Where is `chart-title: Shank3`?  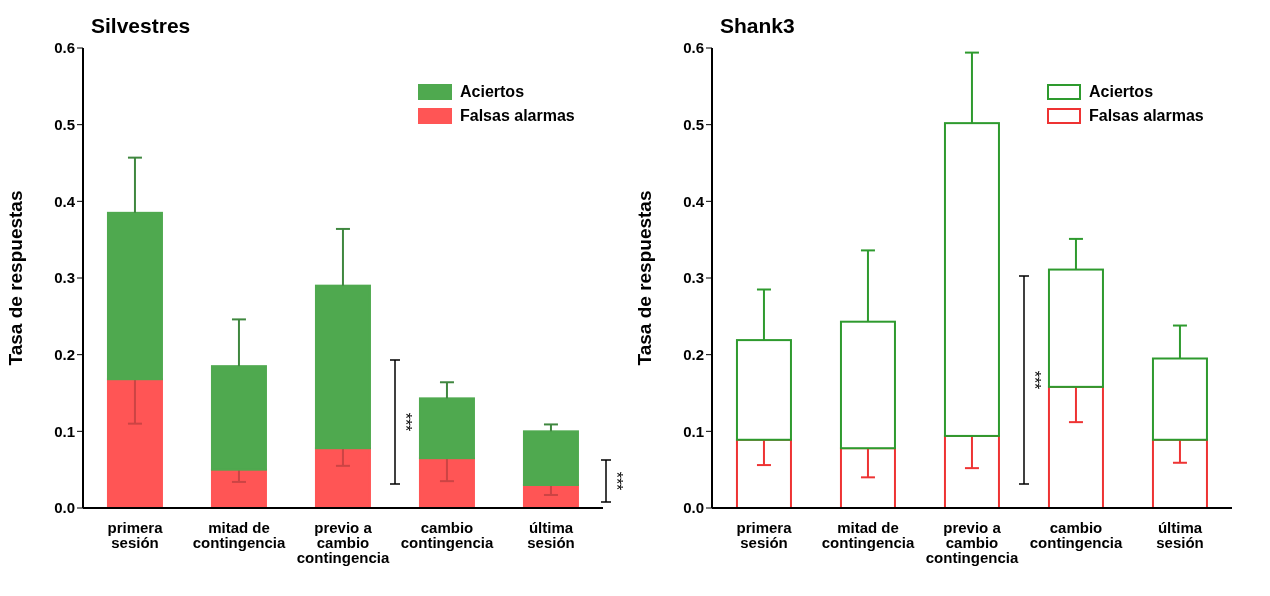 chart-title: Shank3 is located at coordinates (757, 26).